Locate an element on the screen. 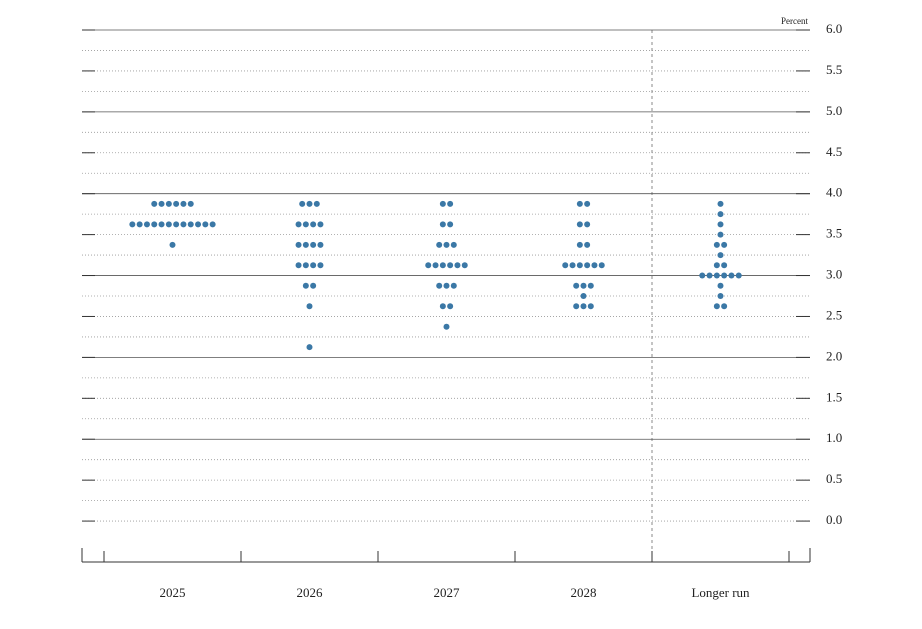 The image size is (922, 629). x-tick-label: 2028 is located at coordinates (584, 592).